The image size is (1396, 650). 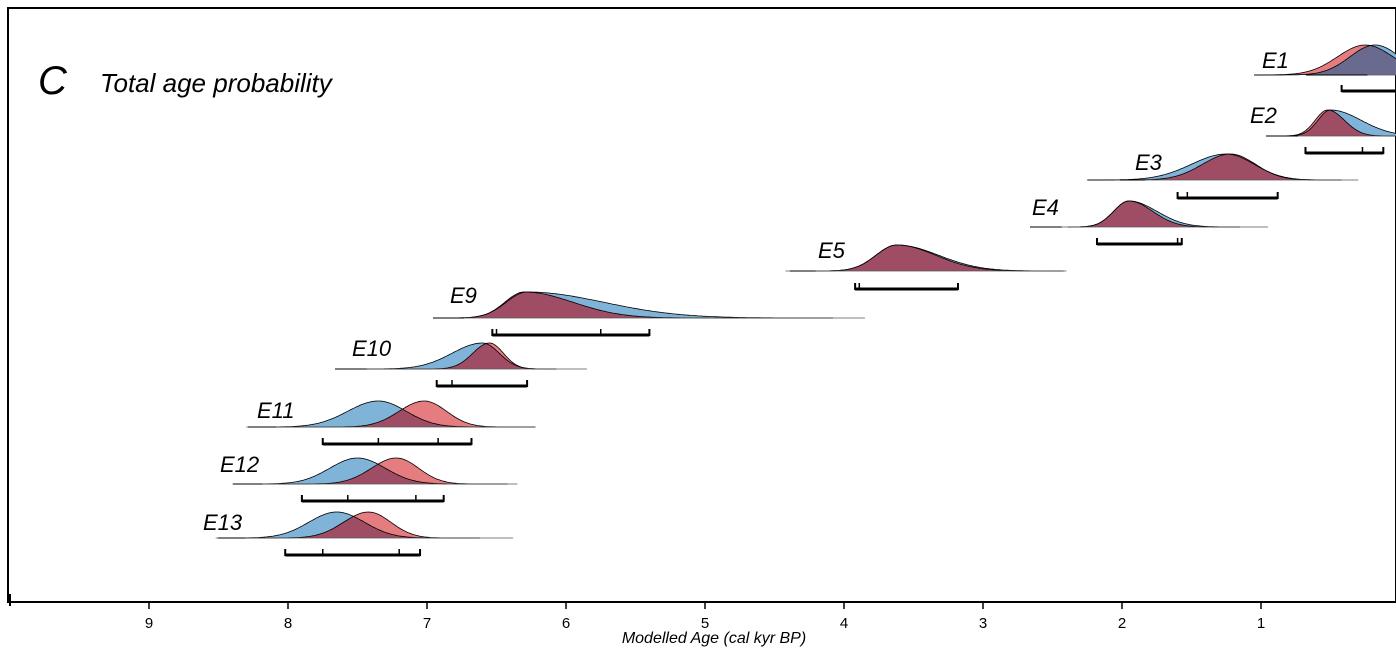 I want to click on event-label-e3: E3, so click(x=1149, y=162).